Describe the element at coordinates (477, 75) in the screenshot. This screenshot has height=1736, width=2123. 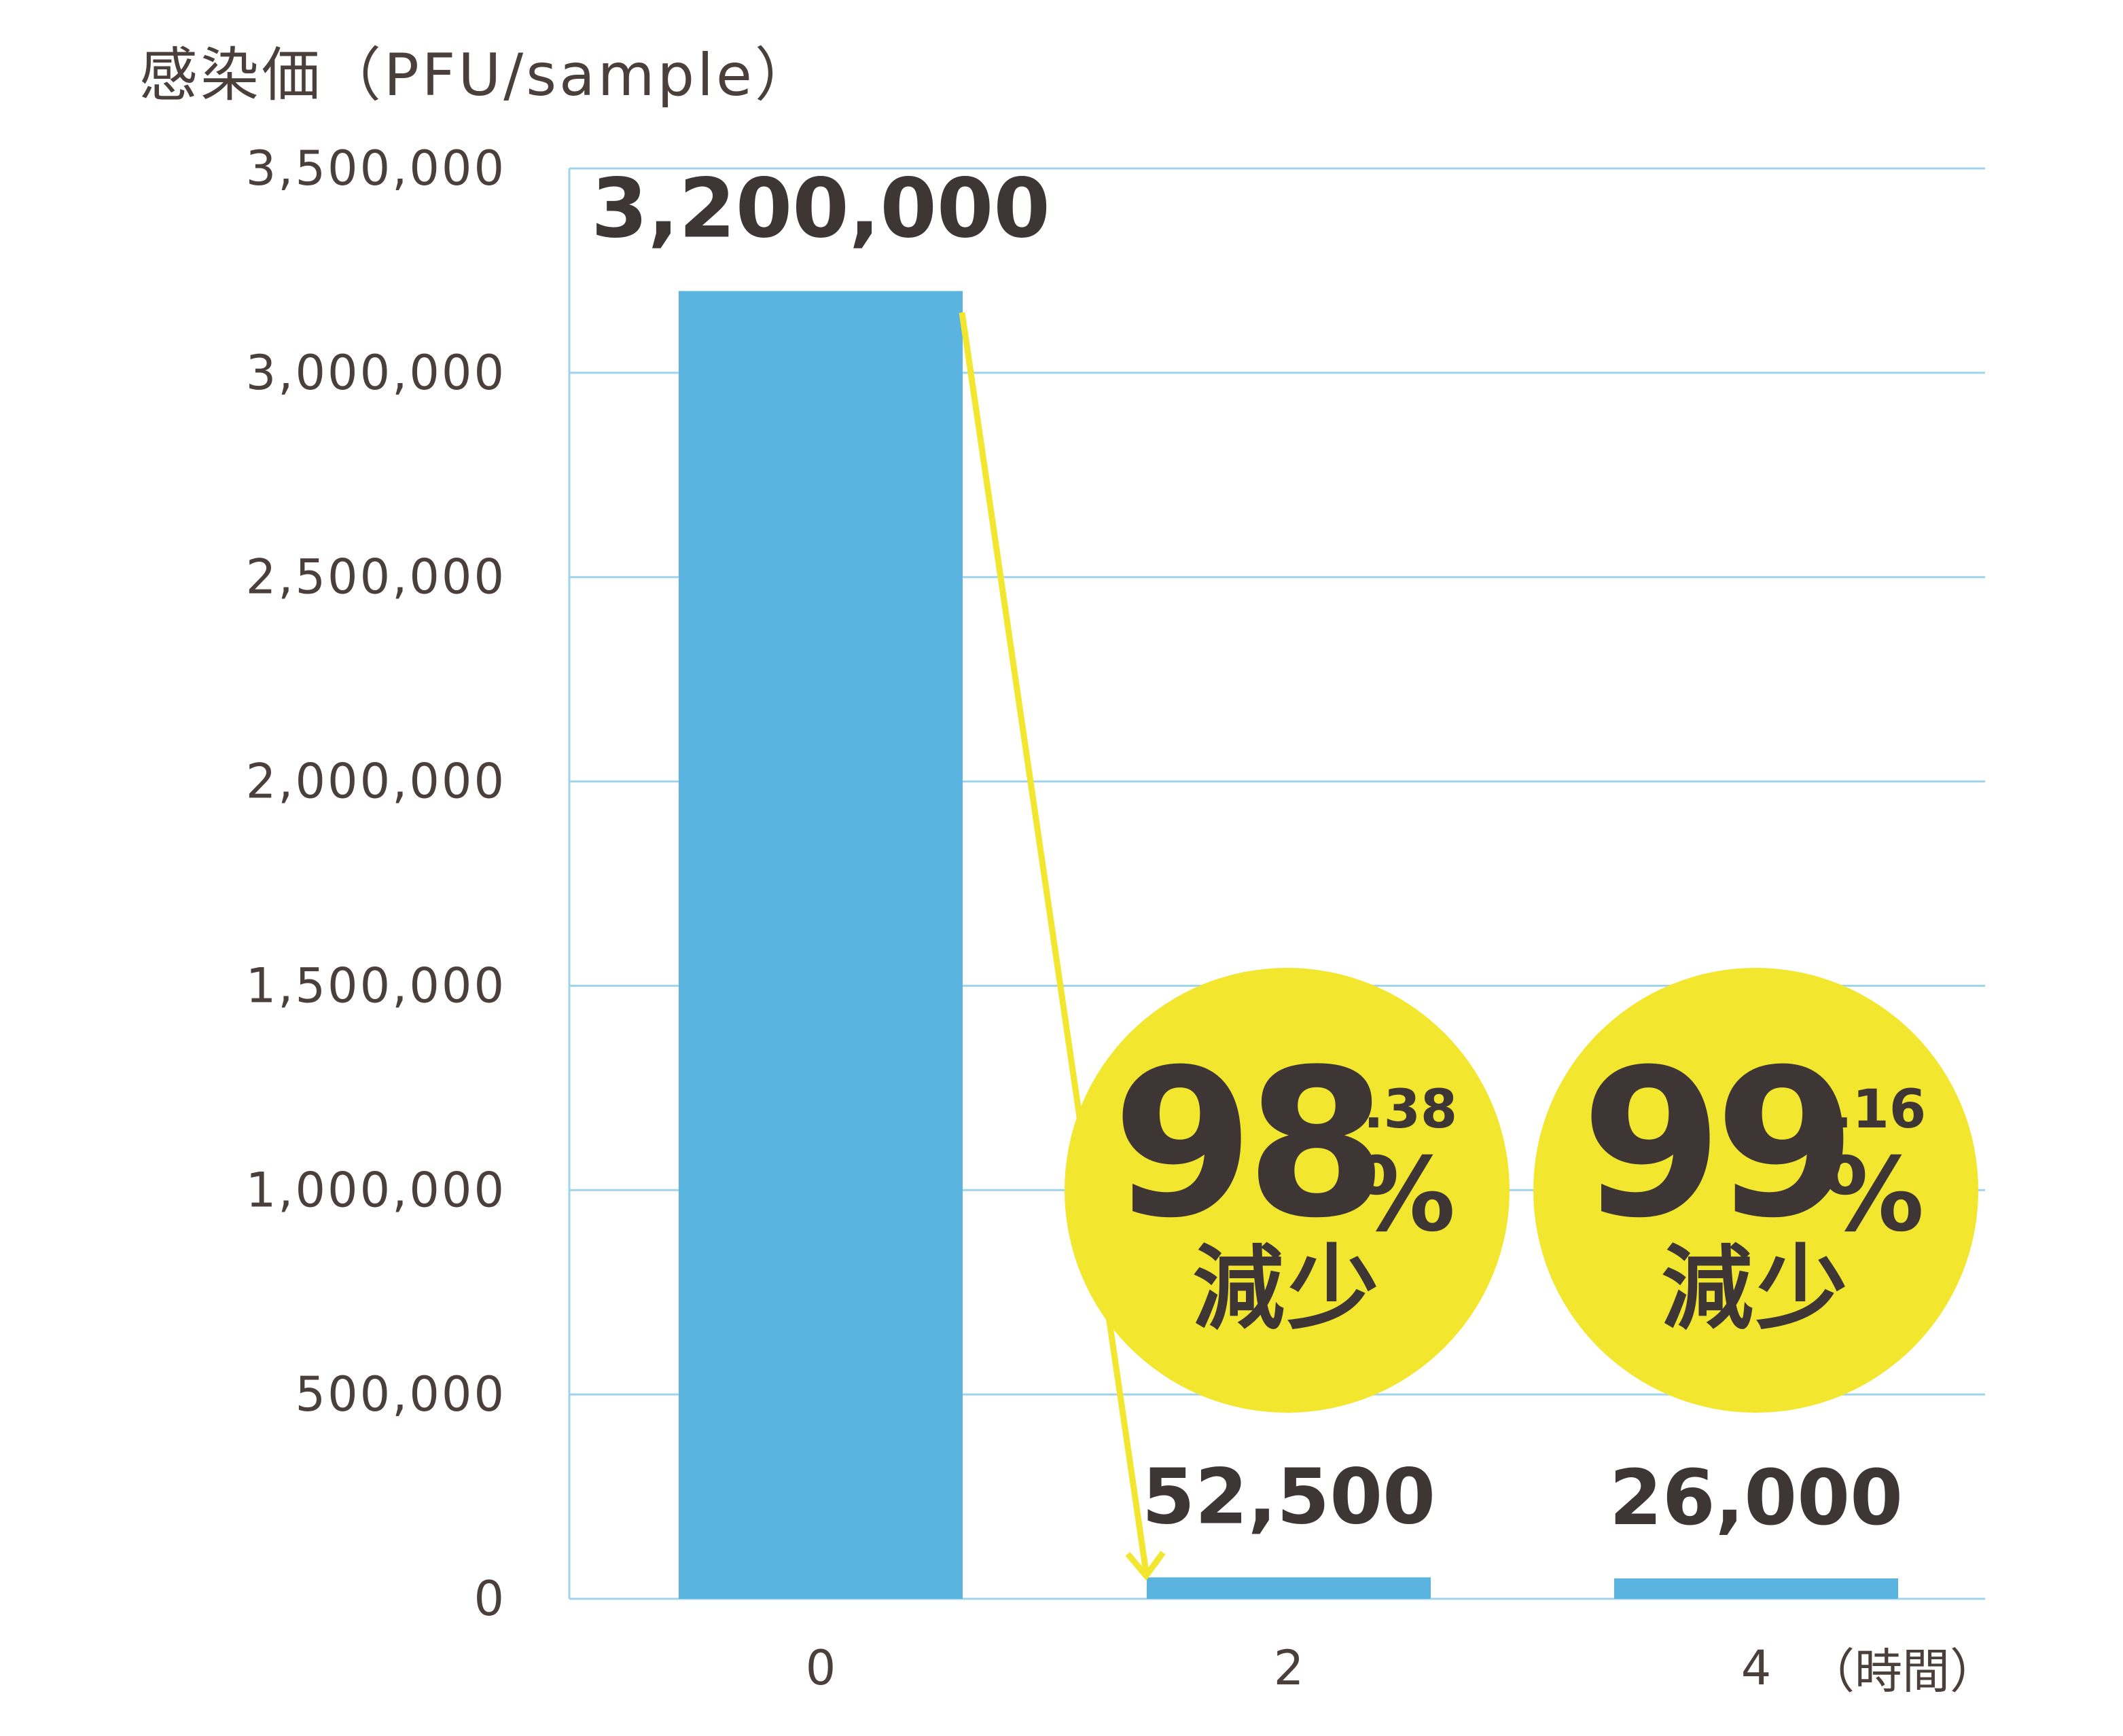
I see `y-axis-title: 感染価（PFU/sample）` at that location.